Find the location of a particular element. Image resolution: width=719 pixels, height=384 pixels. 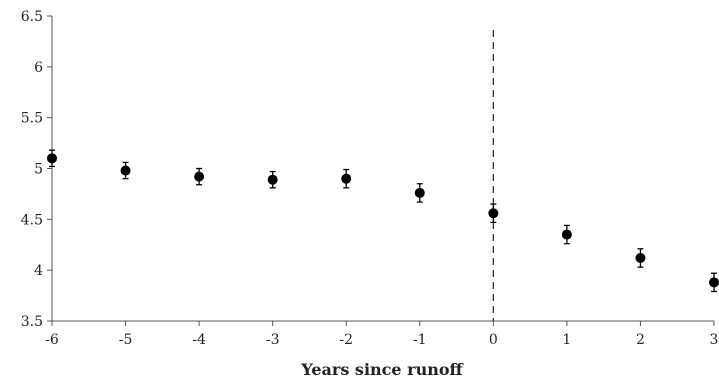

x-tick-label: -5 is located at coordinates (126, 340).